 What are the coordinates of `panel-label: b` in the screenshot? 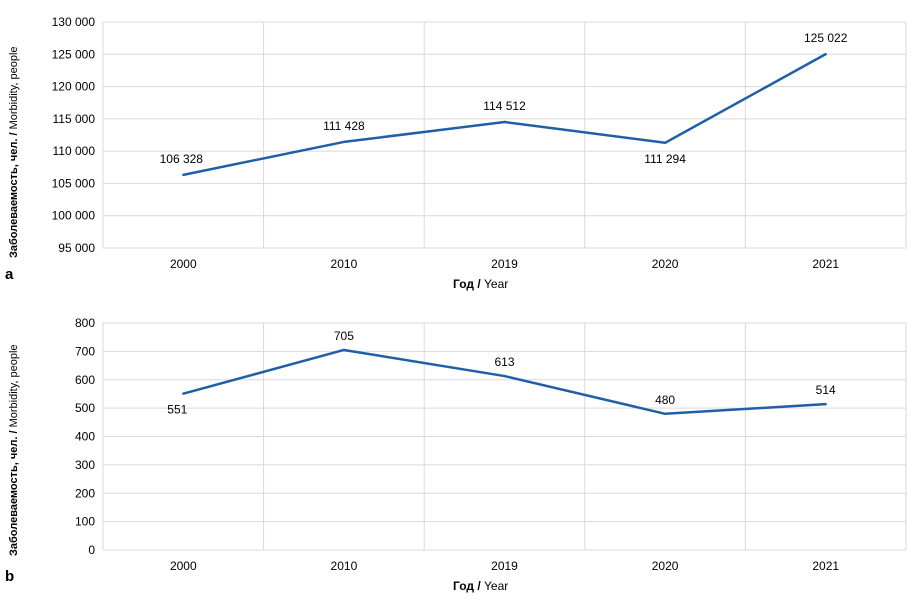 It's located at (10, 576).